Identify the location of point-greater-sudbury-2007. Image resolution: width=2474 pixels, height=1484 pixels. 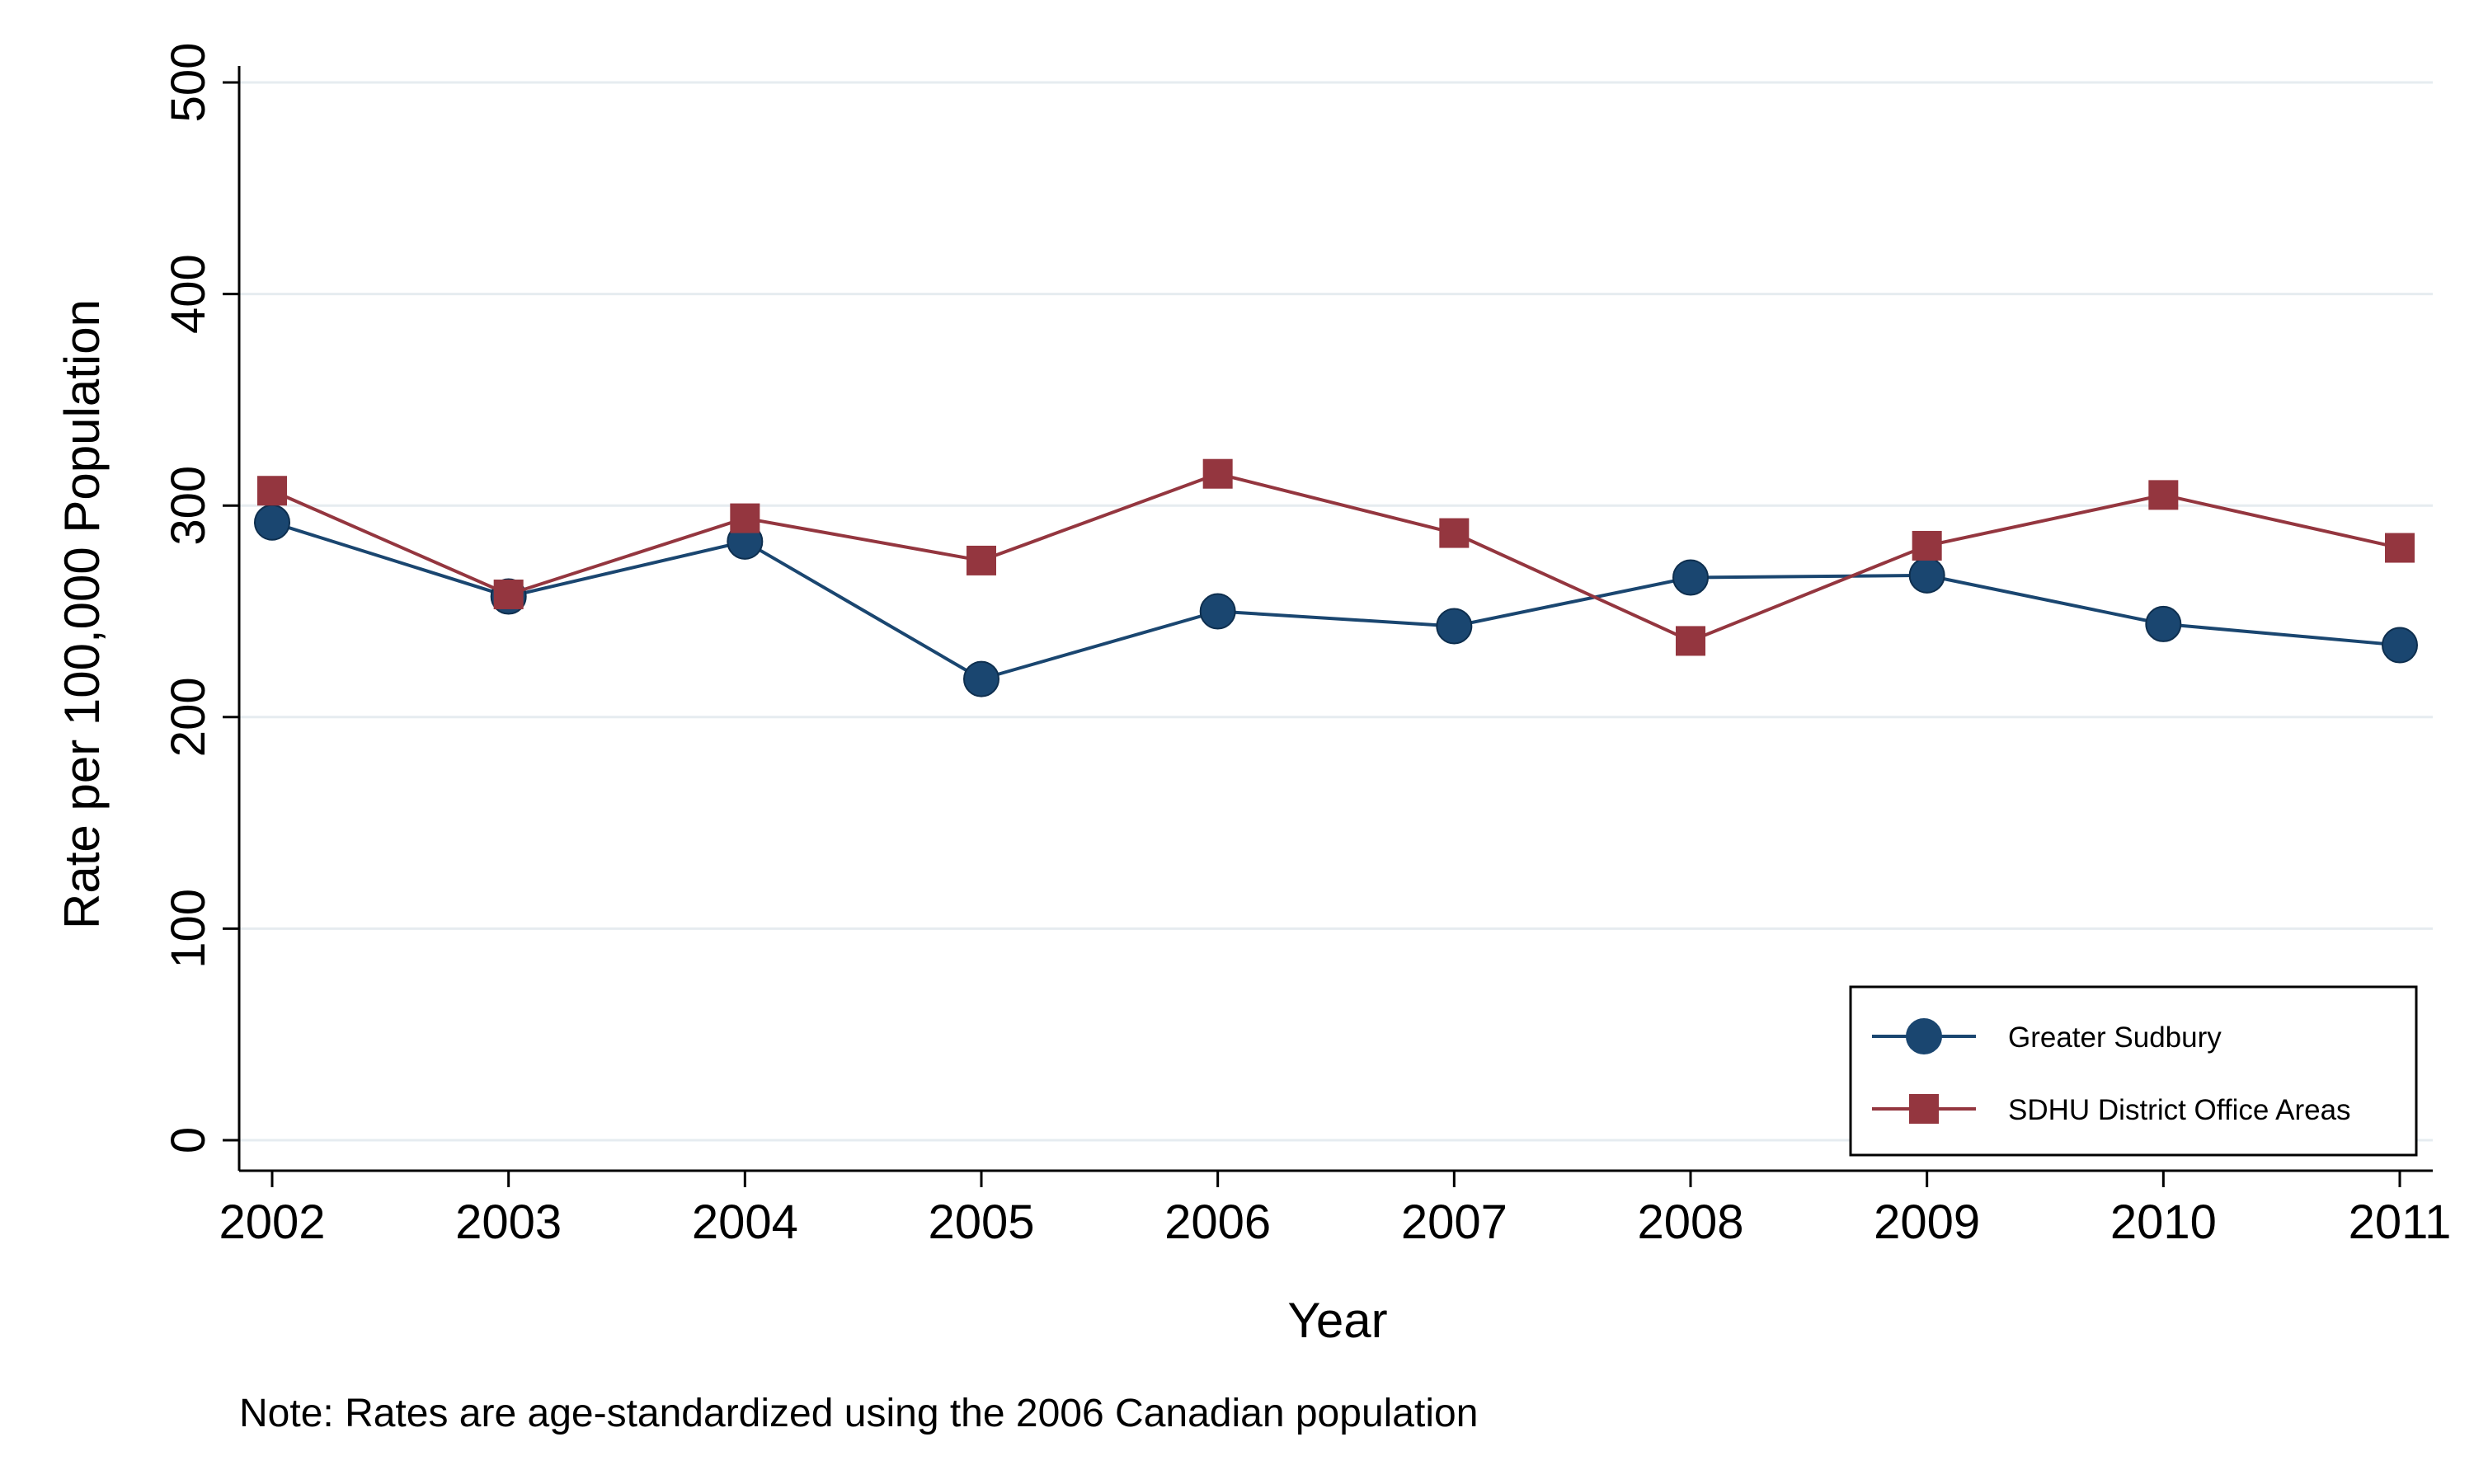
(1454, 626).